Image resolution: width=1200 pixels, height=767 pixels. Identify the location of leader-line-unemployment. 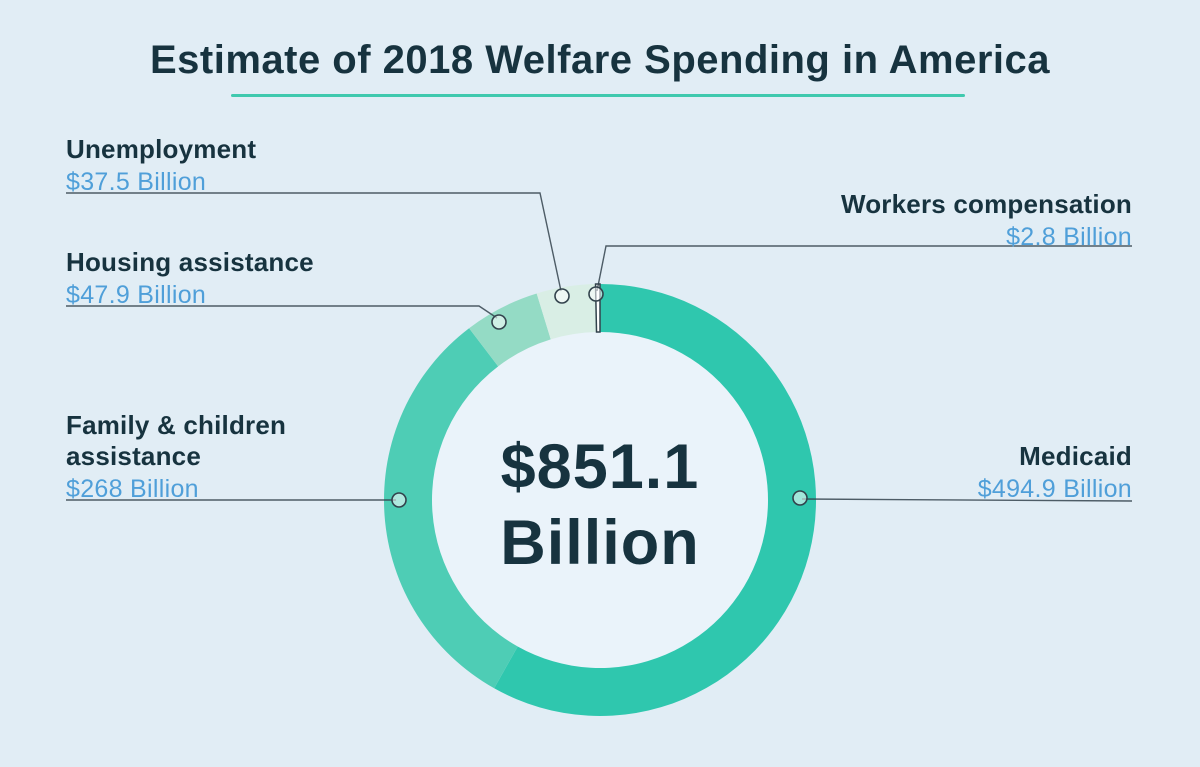
(314, 242).